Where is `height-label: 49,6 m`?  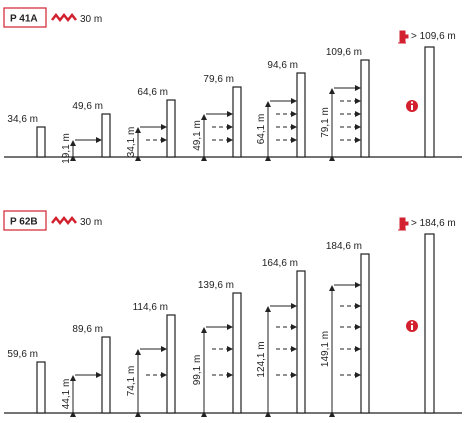
height-label: 49,6 m is located at coordinates (87, 106).